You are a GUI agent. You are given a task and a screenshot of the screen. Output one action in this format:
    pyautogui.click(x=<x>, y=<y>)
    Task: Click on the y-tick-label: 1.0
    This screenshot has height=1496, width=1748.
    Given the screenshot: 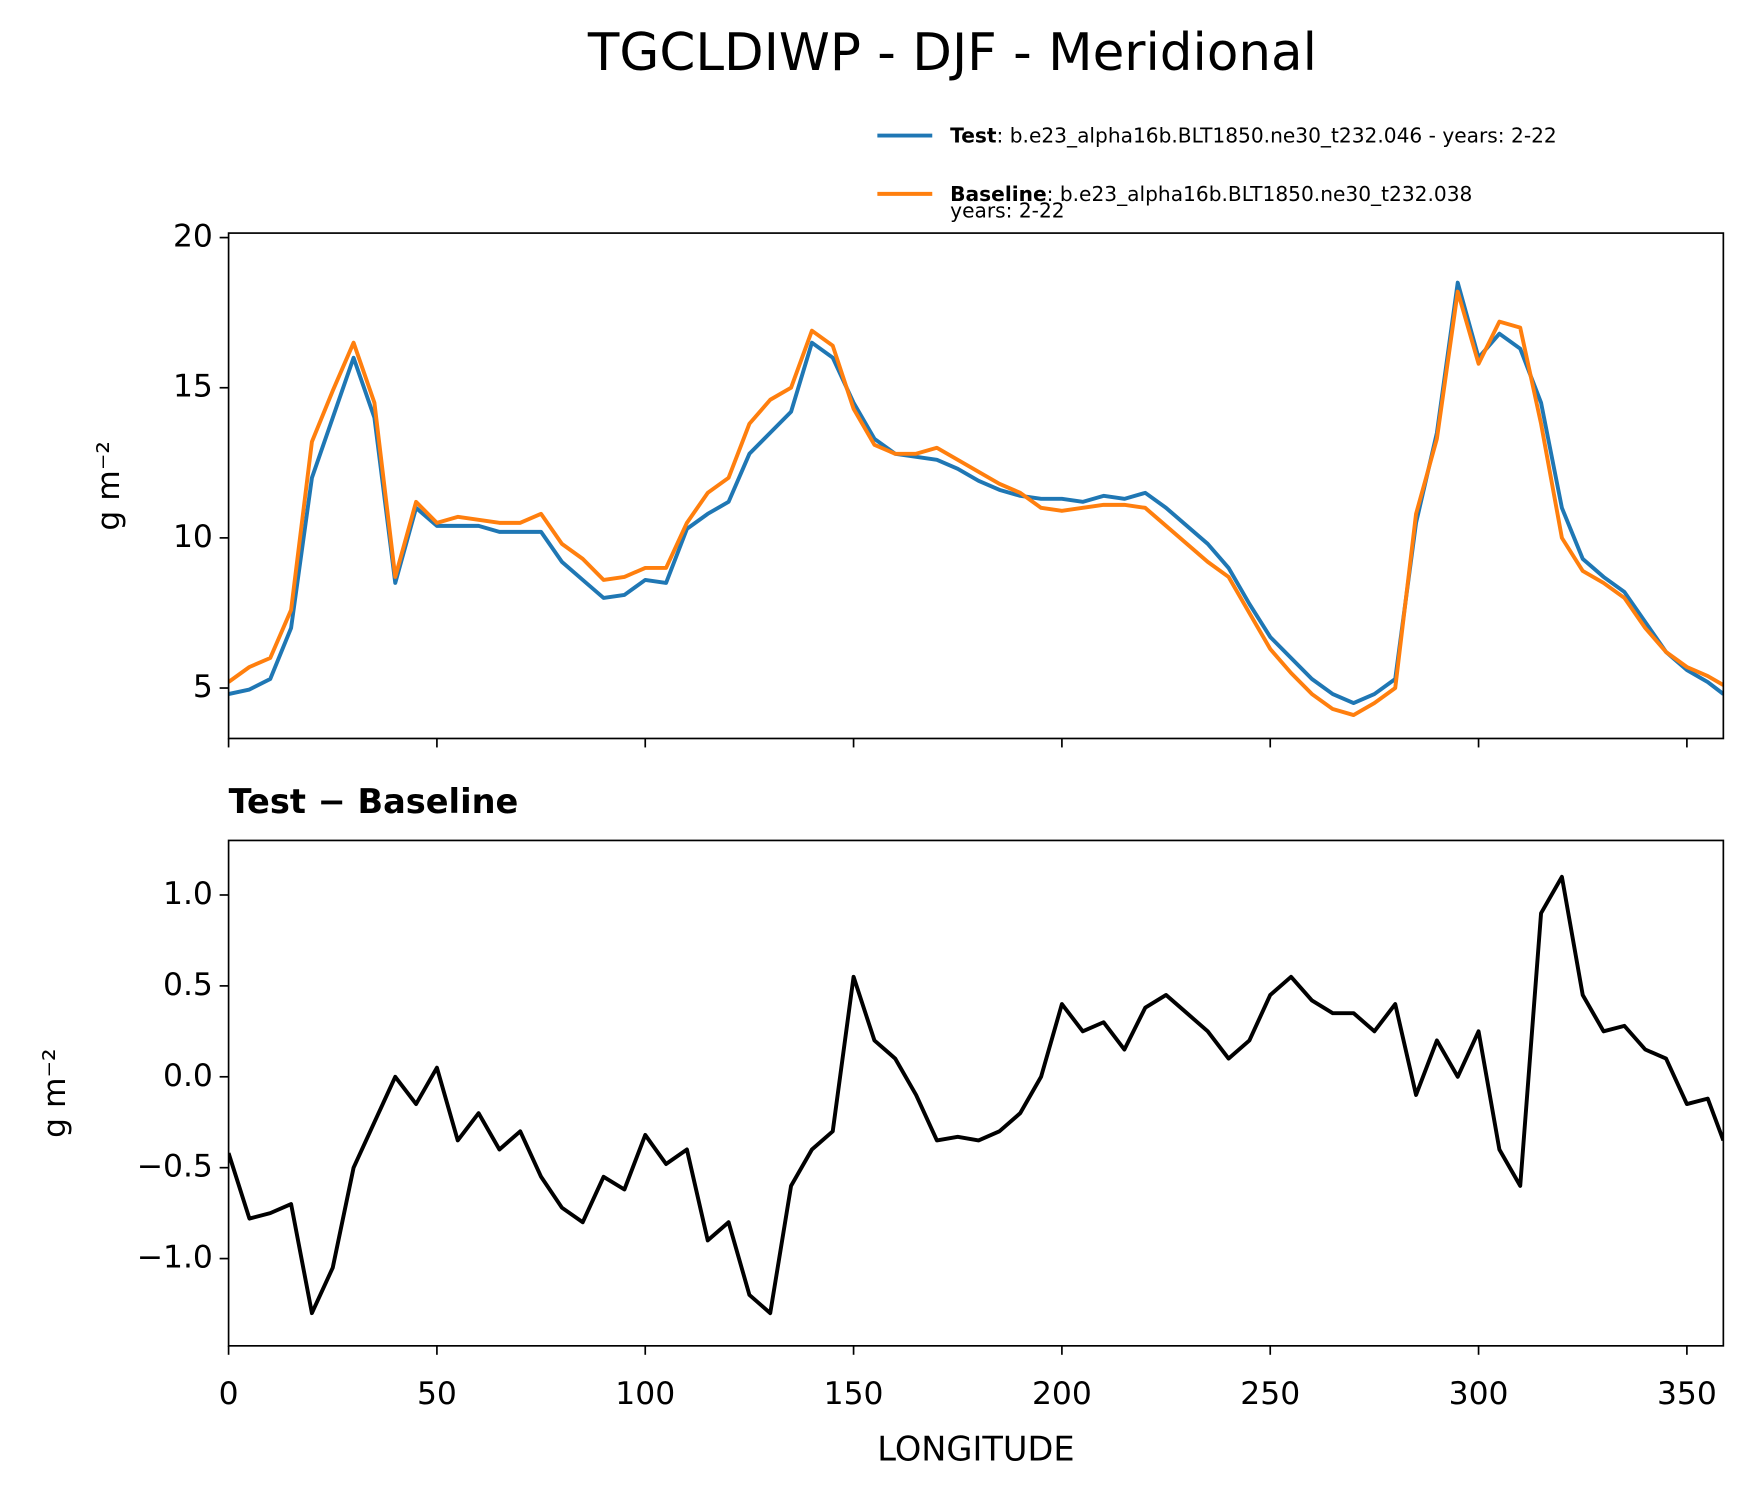 What is the action you would take?
    pyautogui.click(x=188, y=894)
    